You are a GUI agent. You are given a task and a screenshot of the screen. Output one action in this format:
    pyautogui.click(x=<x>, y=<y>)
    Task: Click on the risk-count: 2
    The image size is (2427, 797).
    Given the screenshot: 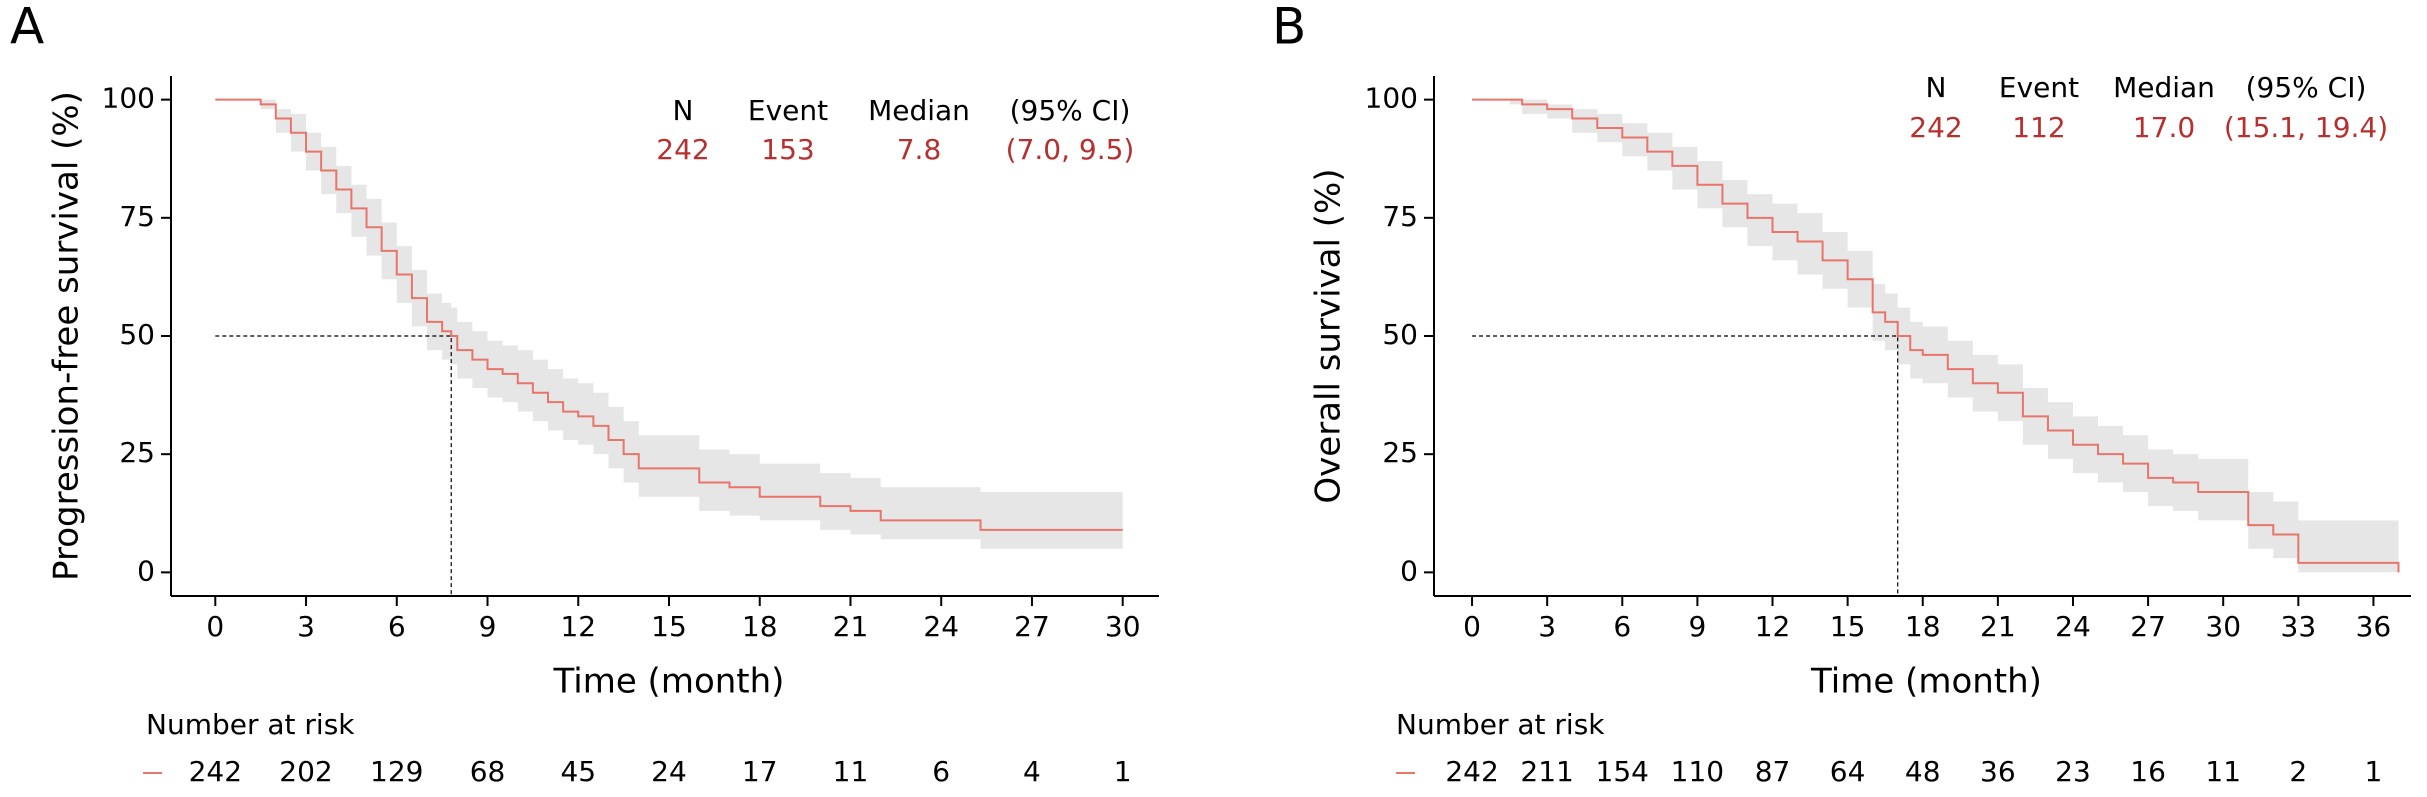 What is the action you would take?
    pyautogui.click(x=2298, y=771)
    